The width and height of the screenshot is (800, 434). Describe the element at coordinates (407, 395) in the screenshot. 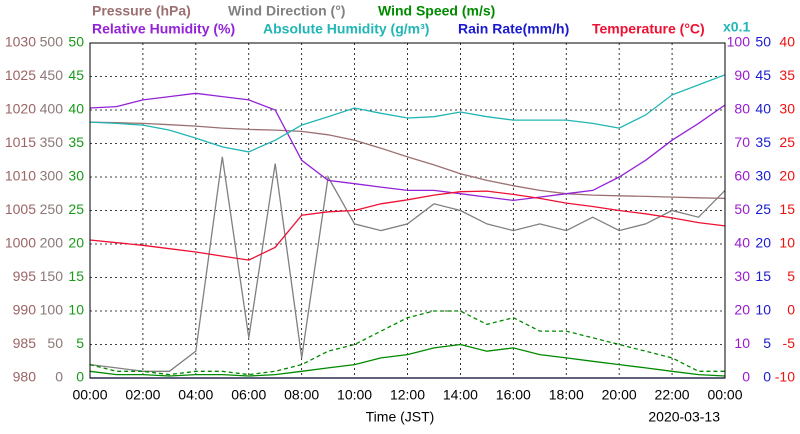

I see `x-tick-label: 12:00` at that location.